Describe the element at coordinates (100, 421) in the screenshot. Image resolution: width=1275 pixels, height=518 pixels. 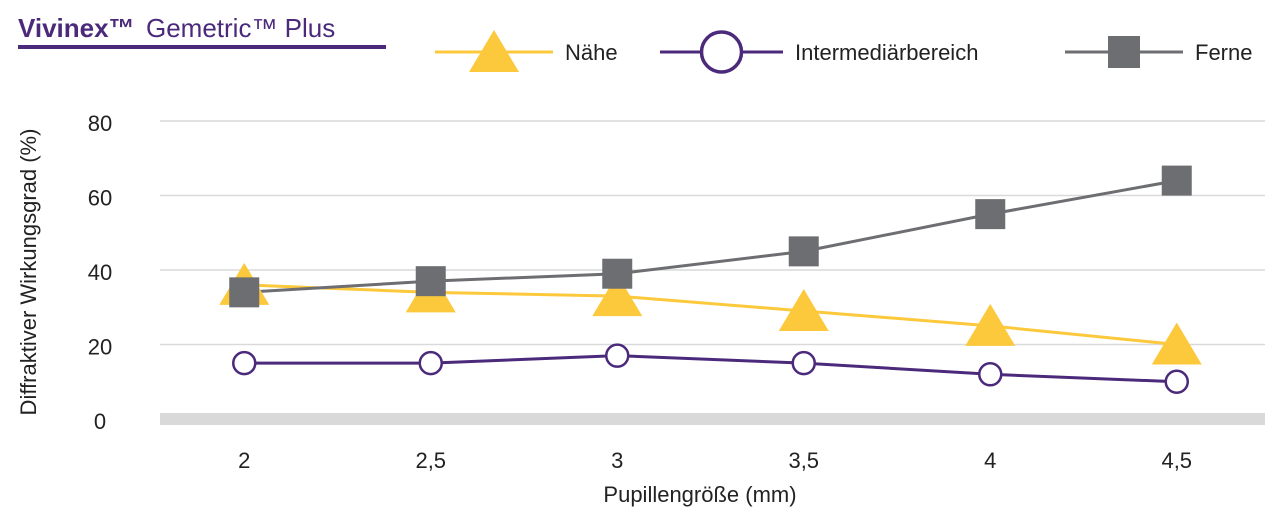
I see `y-tick-label: 0` at that location.